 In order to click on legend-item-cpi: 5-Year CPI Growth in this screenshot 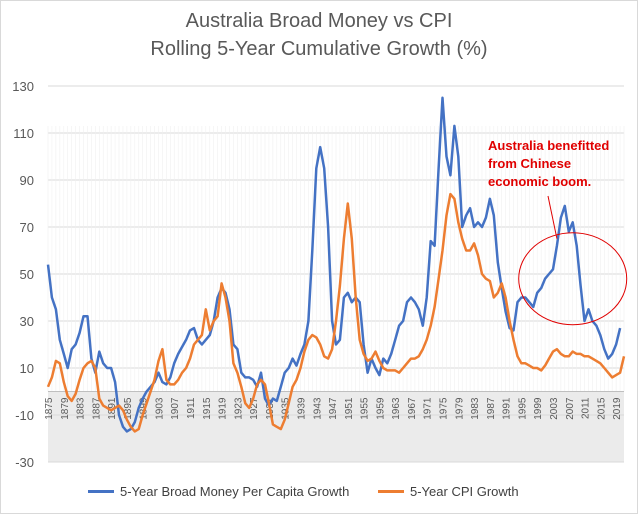, I will do `click(448, 491)`.